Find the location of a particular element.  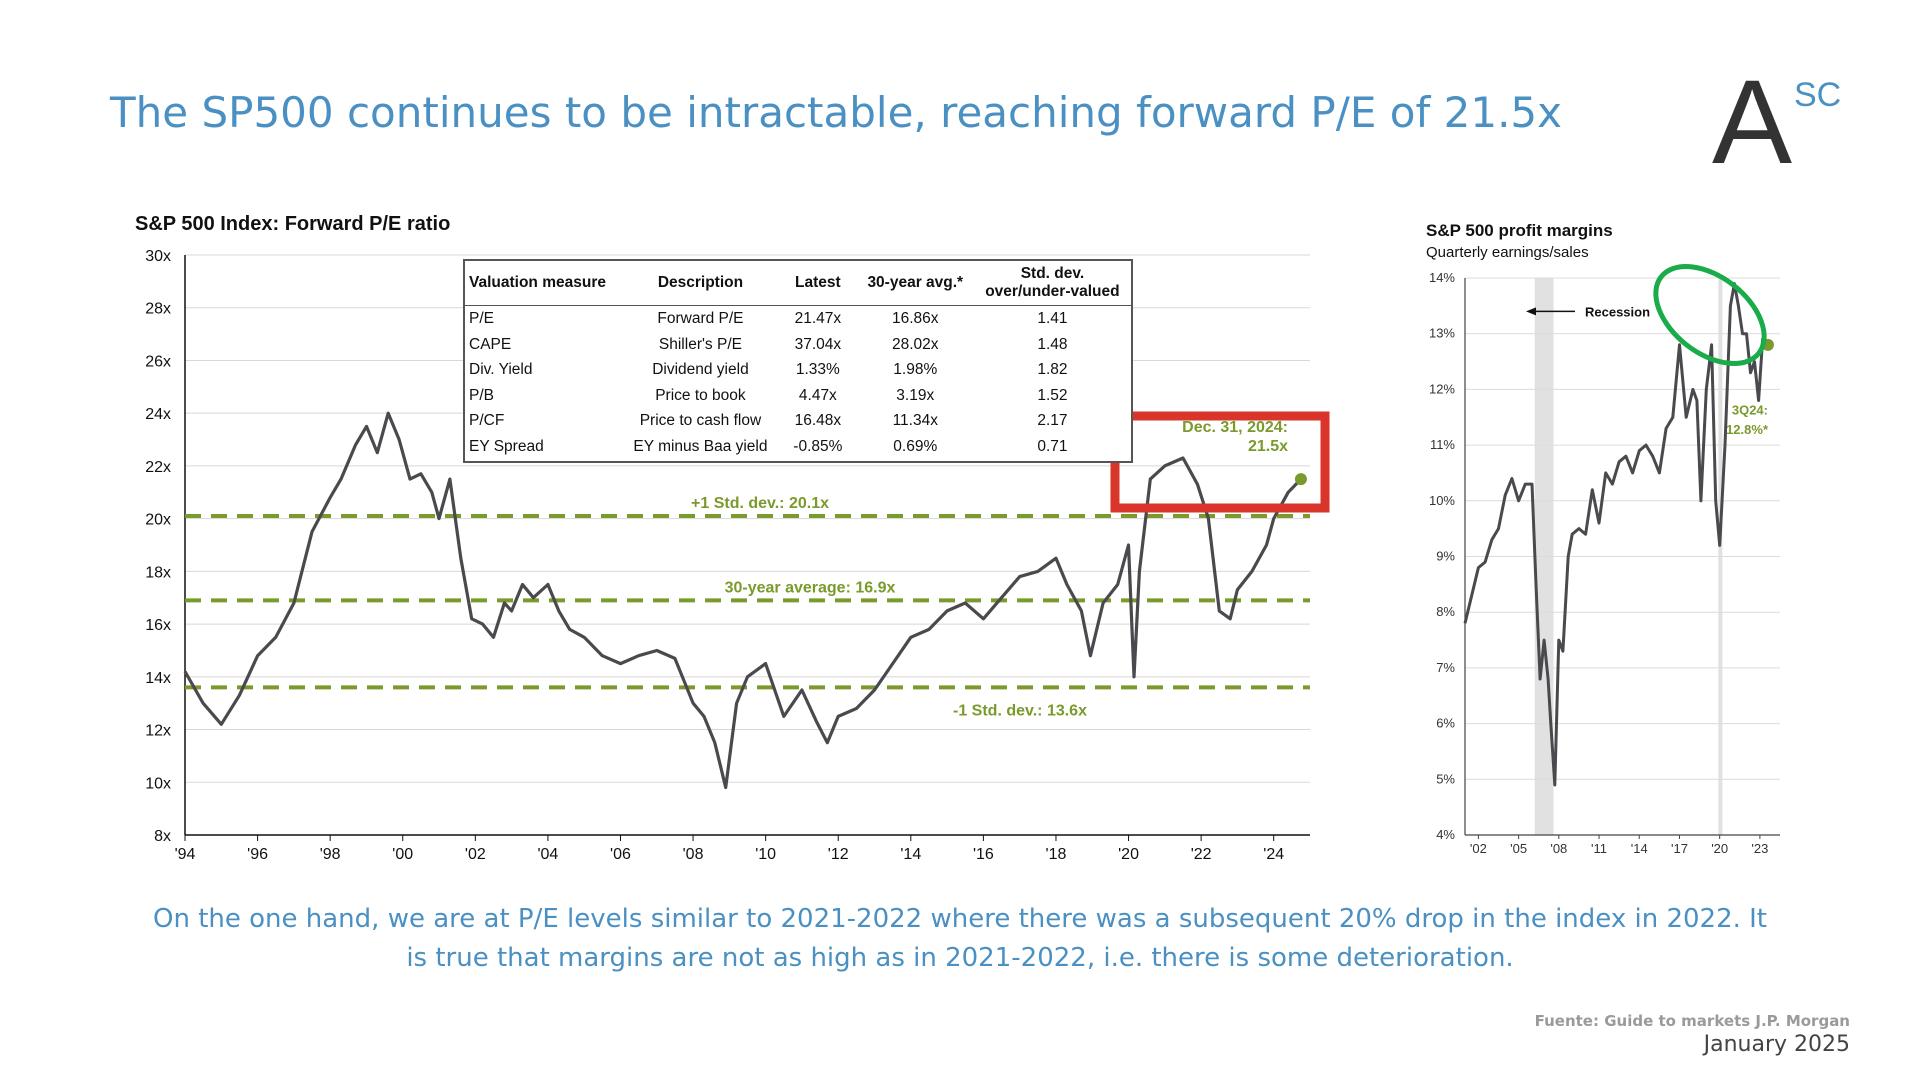

side-chart-subtitle: Quarterly earnings/sales is located at coordinates (1507, 252).